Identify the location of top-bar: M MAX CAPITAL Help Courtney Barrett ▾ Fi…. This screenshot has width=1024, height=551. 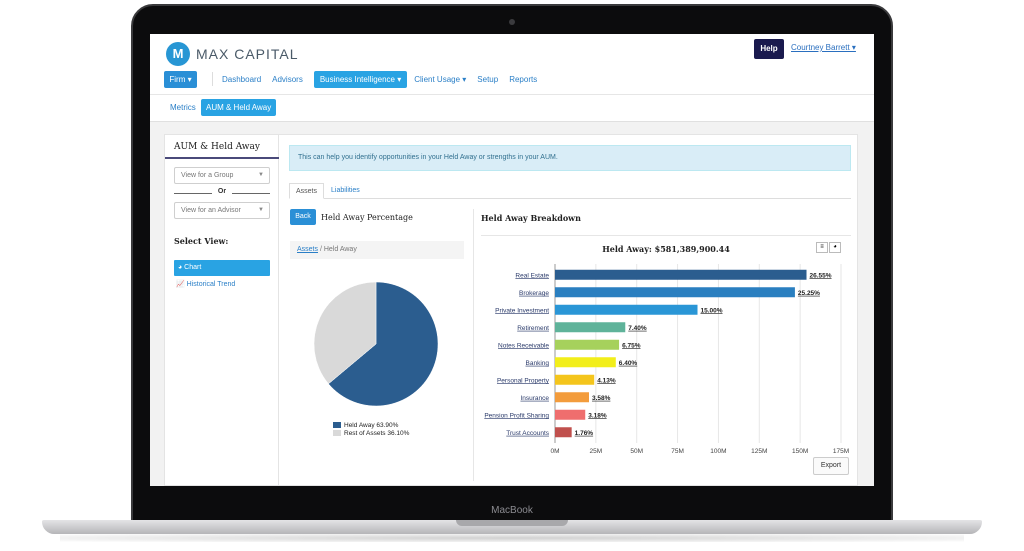
(512, 64).